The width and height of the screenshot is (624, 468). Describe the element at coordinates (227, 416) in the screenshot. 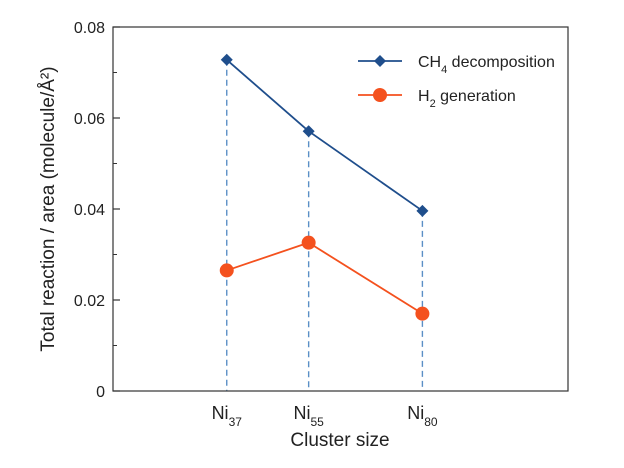

I see `x-tick-label: Ni37` at that location.